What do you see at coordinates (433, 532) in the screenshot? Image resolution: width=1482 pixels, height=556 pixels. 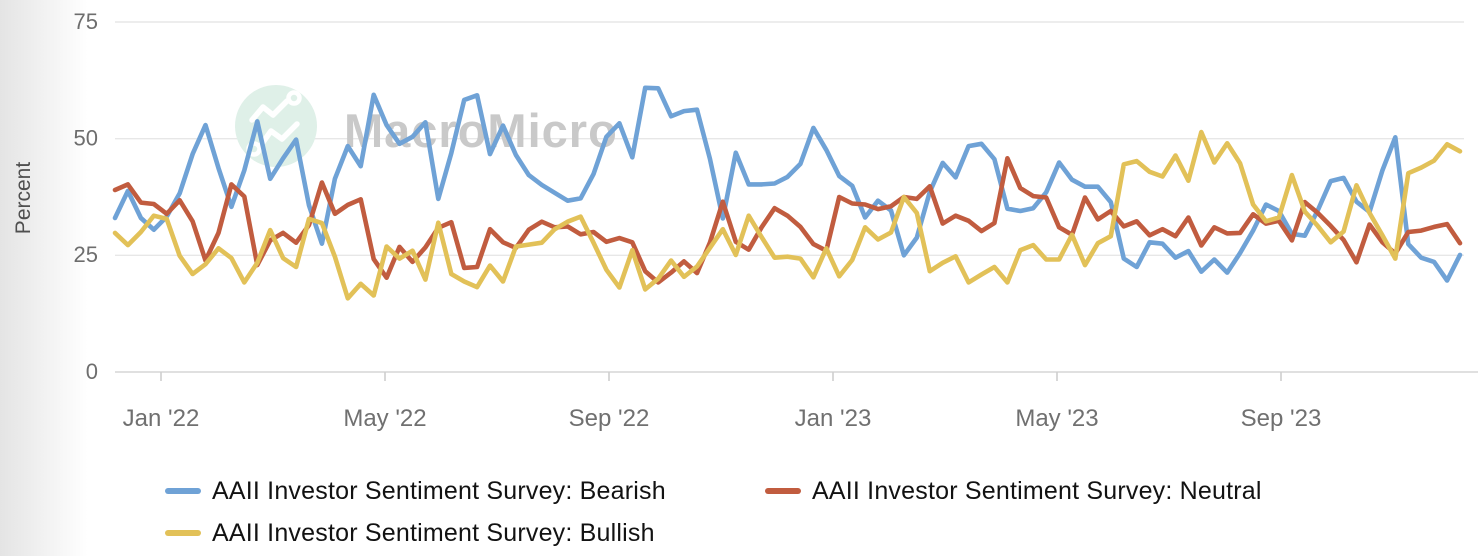 I see `legend-label-bullish: AAII Investor Sentiment Survey: Bullish` at bounding box center [433, 532].